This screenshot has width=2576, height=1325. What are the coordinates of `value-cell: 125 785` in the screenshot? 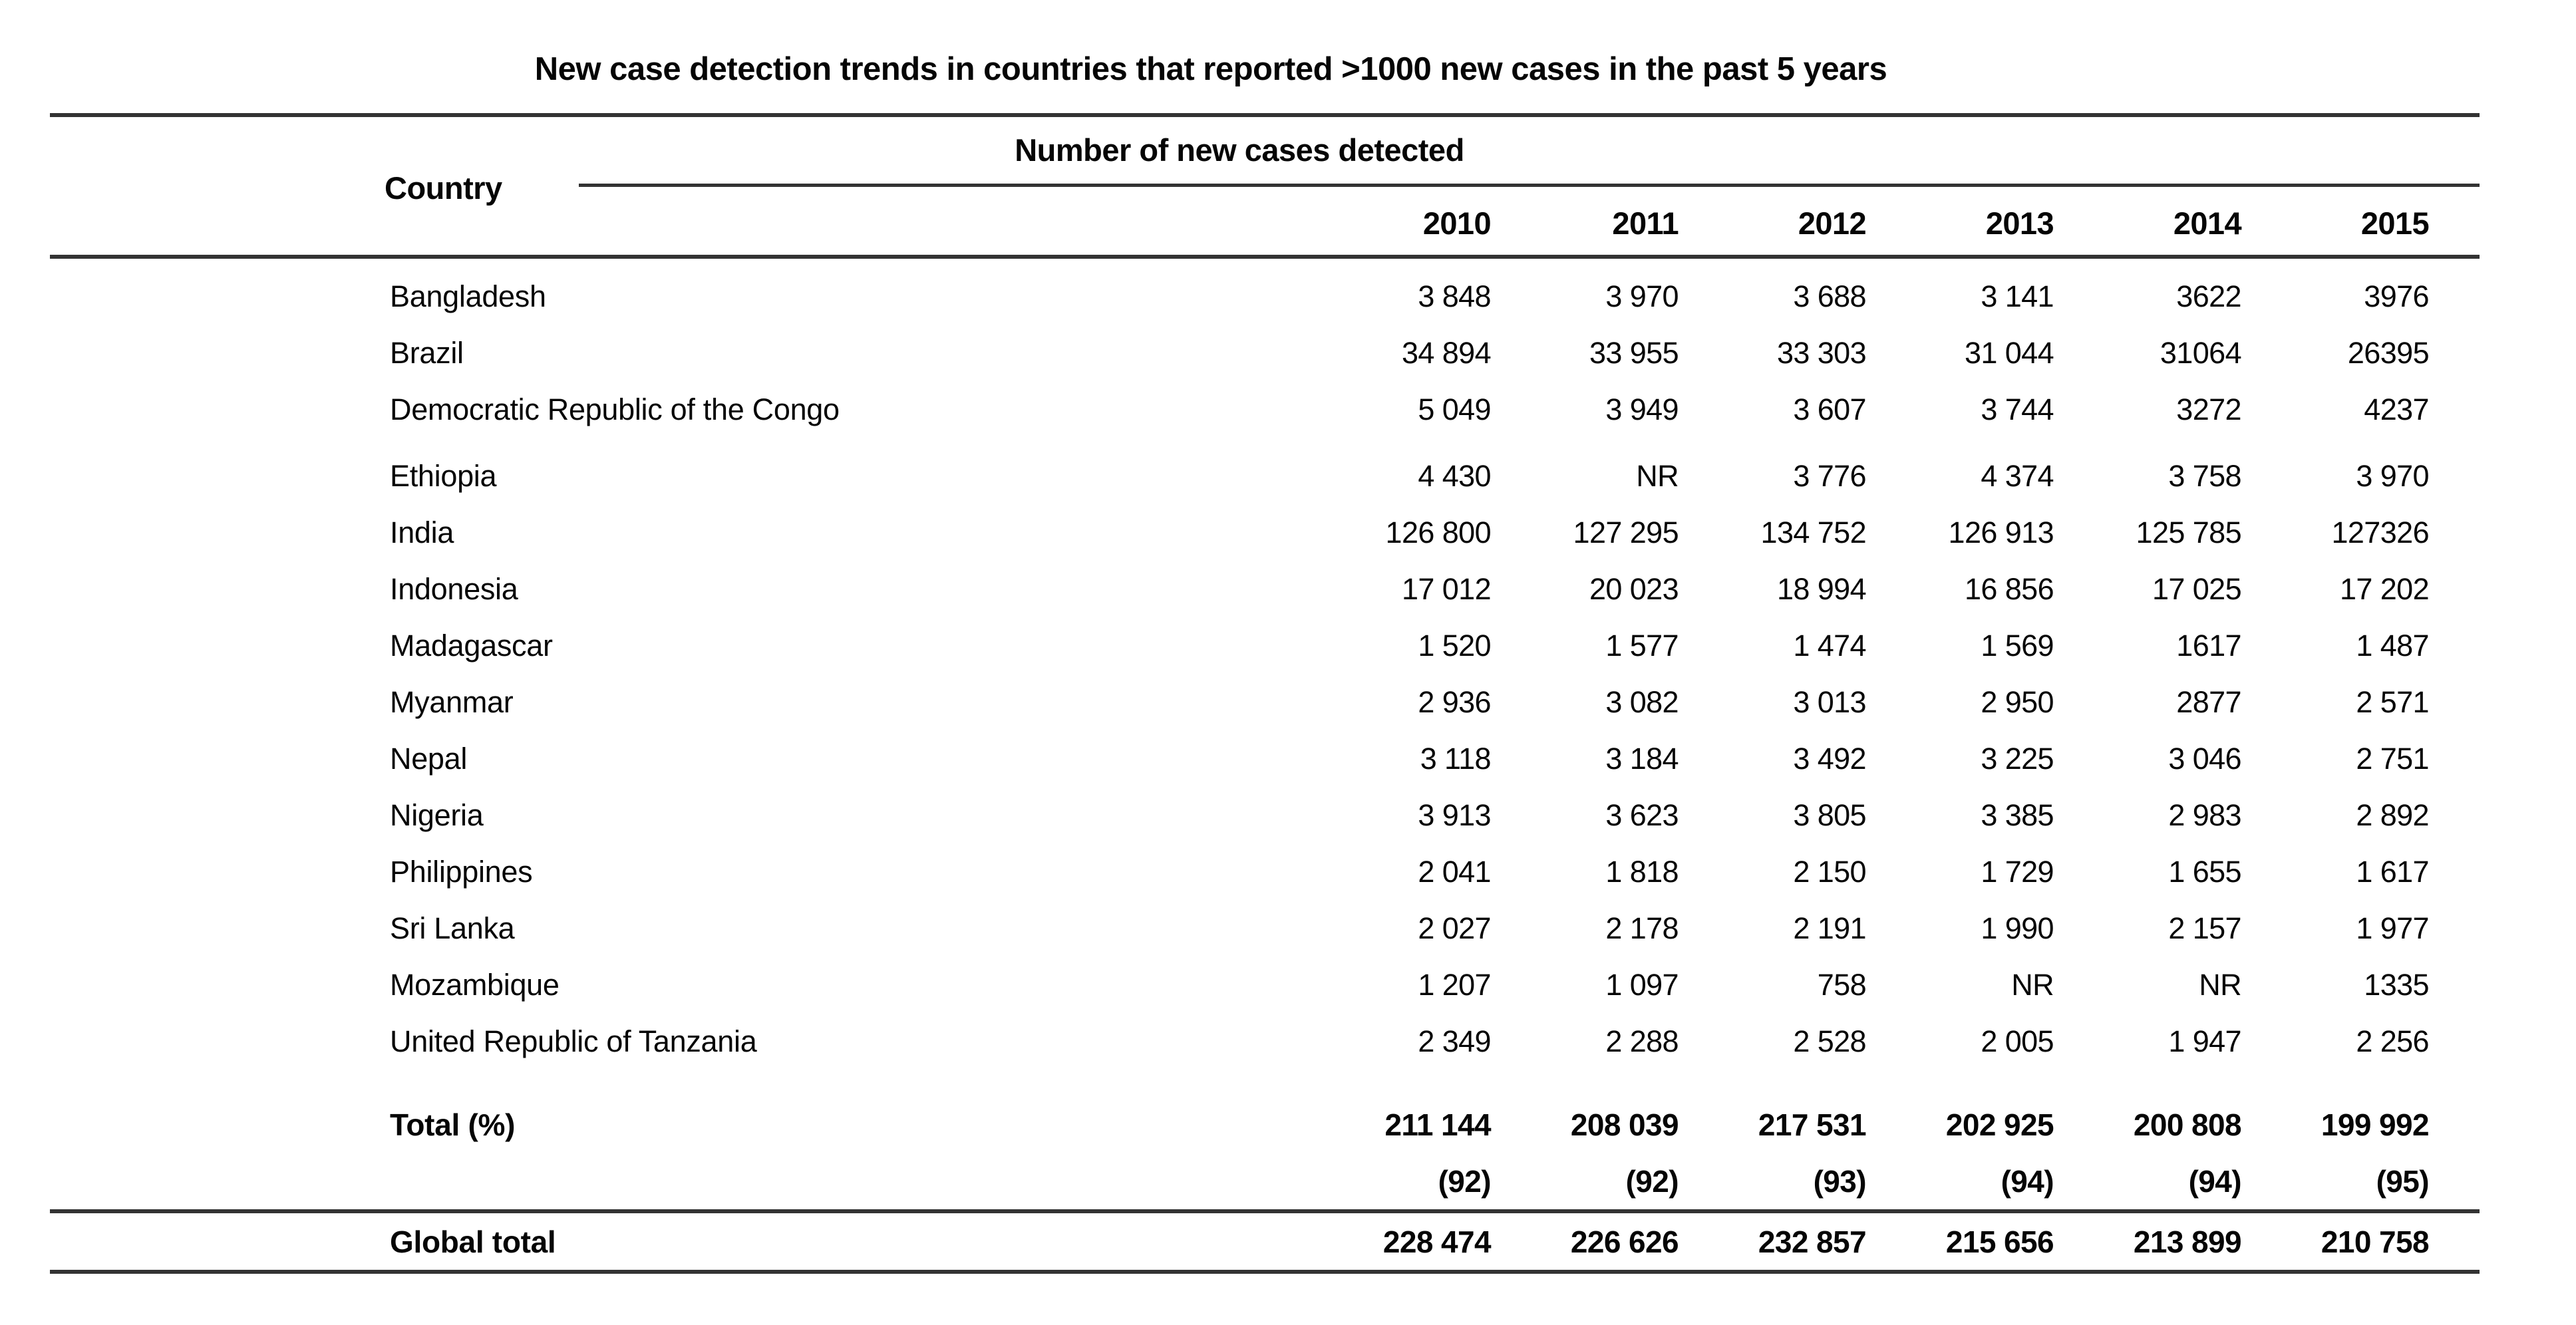 It's located at (2189, 532).